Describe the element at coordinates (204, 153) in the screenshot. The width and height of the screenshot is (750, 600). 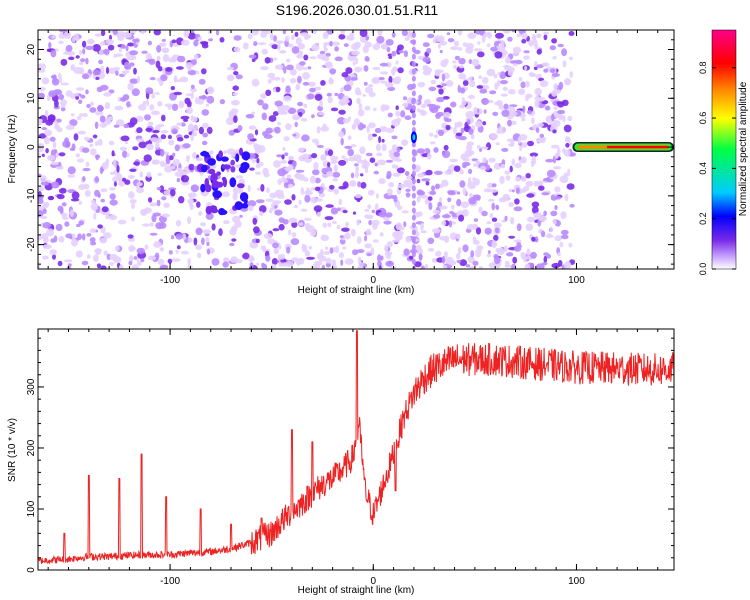
I see `heatmap-cluster-cell` at that location.